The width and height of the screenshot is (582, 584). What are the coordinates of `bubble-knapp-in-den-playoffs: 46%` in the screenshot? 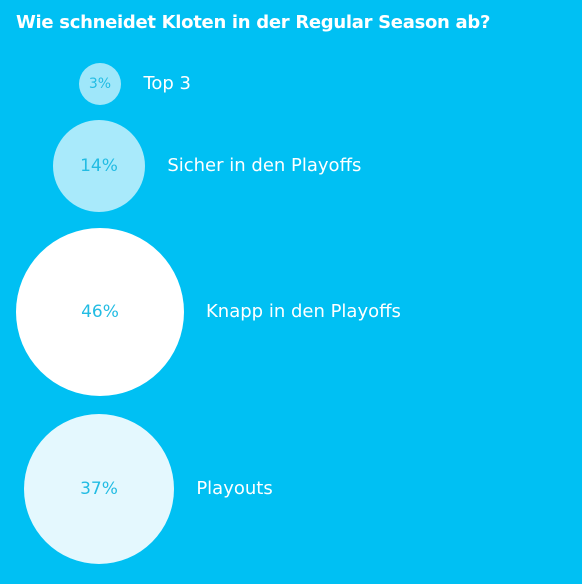 It's located at (100, 312).